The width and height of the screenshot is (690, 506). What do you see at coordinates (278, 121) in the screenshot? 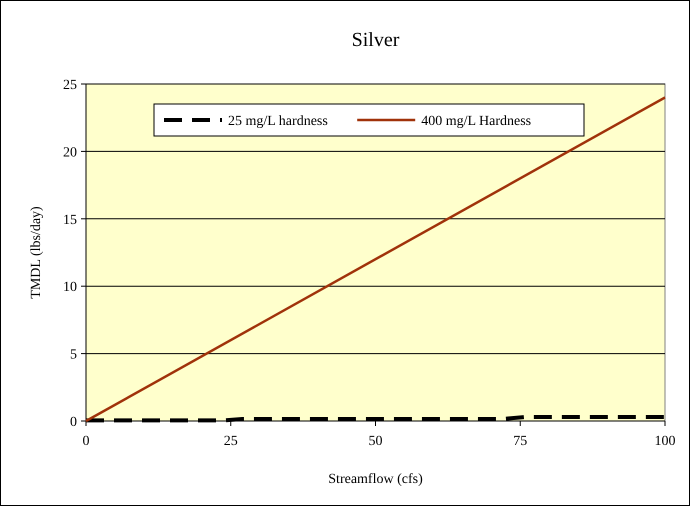
I see `legend-label: 25 mg/L hardness` at bounding box center [278, 121].